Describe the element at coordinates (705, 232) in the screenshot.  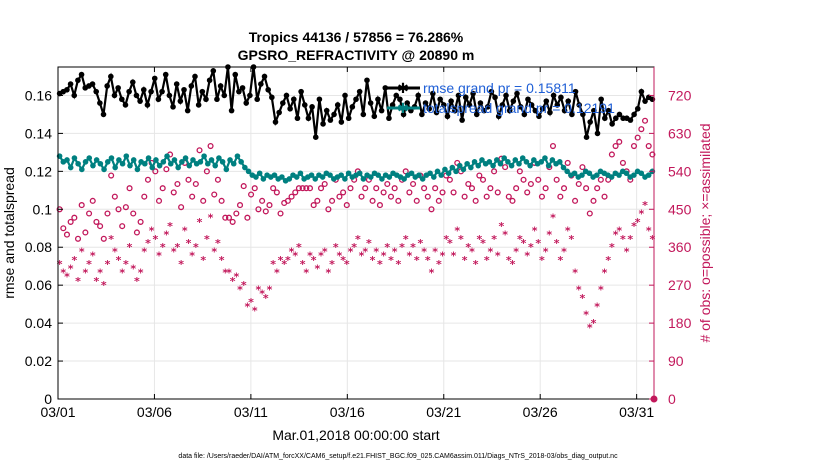
I see `y2-axis-label: # of obs: o=possible; ×=assimilated` at that location.